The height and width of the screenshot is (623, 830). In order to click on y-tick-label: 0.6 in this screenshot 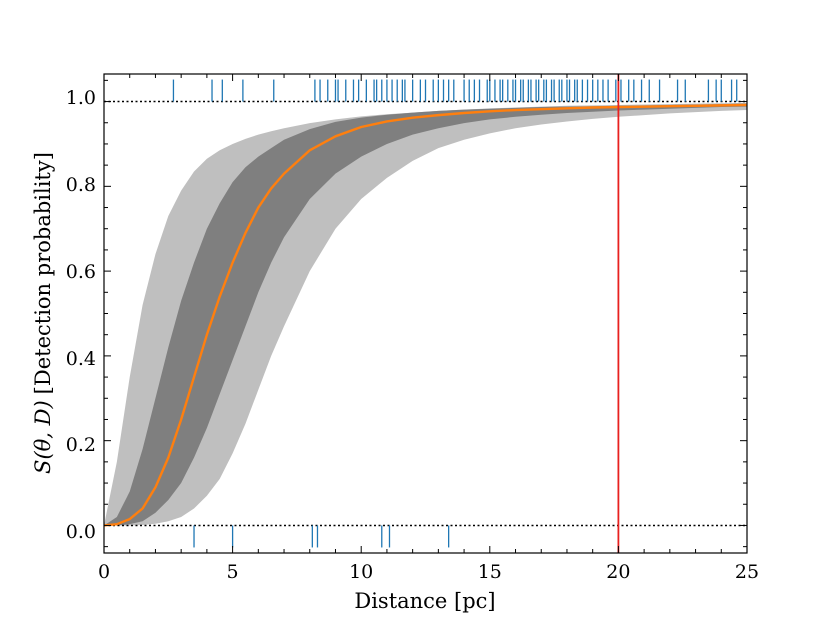, I will do `click(81, 272)`.